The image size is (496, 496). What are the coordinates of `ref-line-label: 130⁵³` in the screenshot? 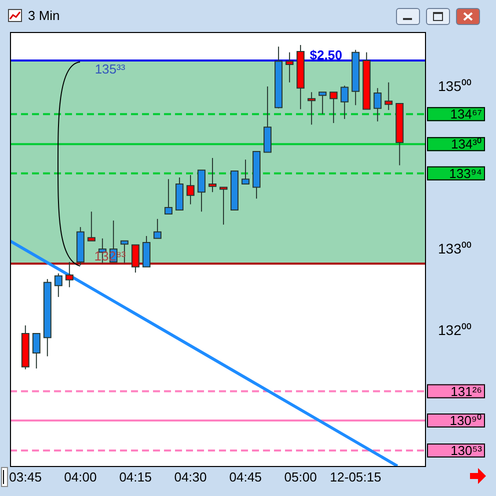 It's located at (466, 450).